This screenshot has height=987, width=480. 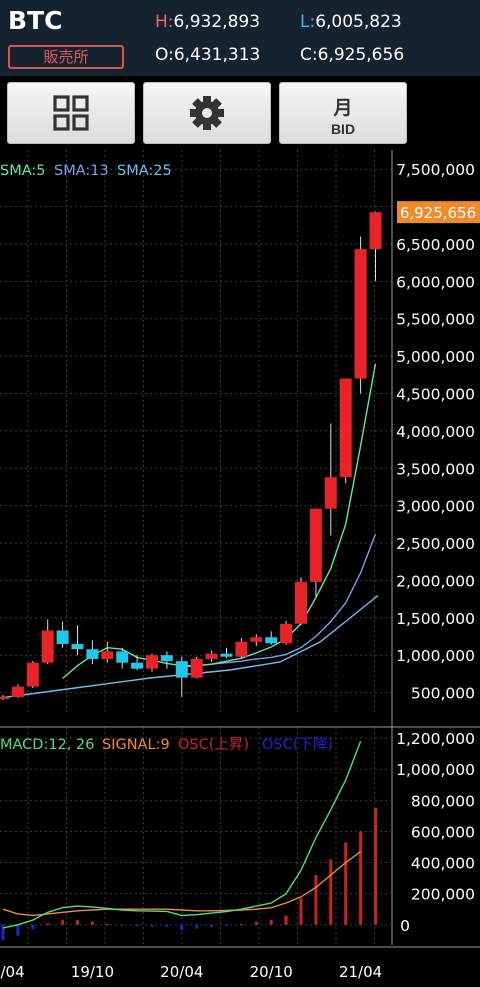 I want to click on exchange-badge: 販売所, so click(x=66, y=57).